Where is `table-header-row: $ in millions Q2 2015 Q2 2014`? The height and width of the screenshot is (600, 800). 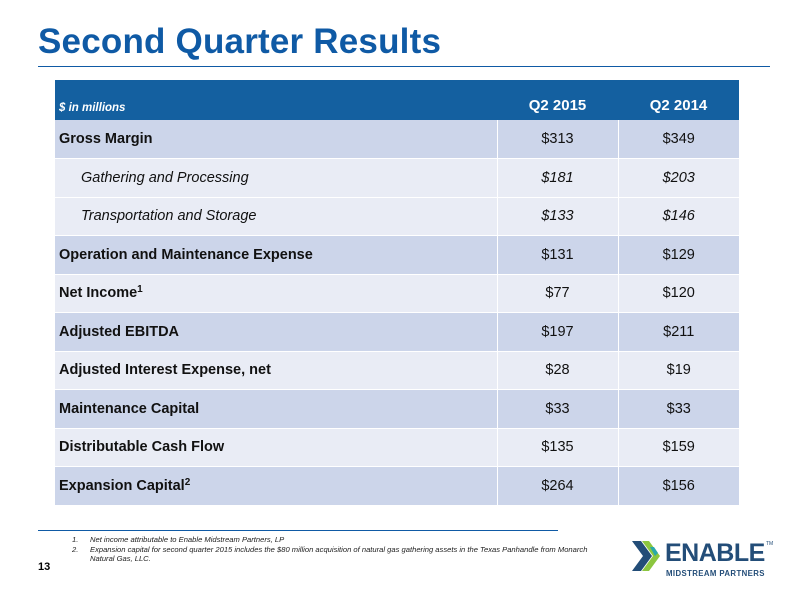 table-header-row: $ in millions Q2 2015 Q2 2014 is located at coordinates (397, 100).